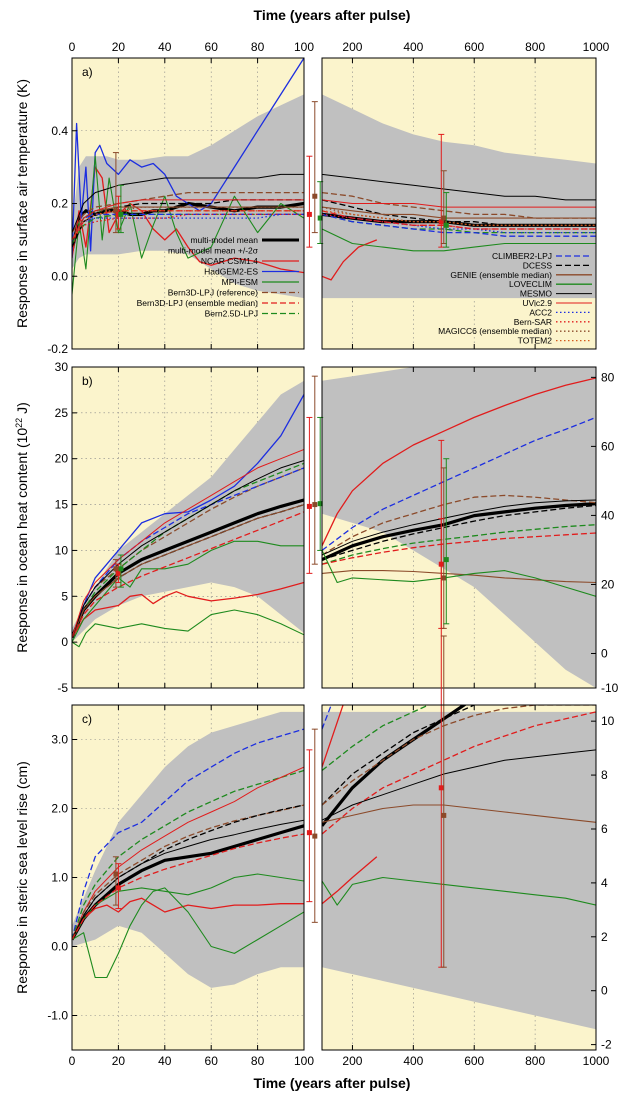  I want to click on y-right-tick-label: -2, so click(606, 1045).